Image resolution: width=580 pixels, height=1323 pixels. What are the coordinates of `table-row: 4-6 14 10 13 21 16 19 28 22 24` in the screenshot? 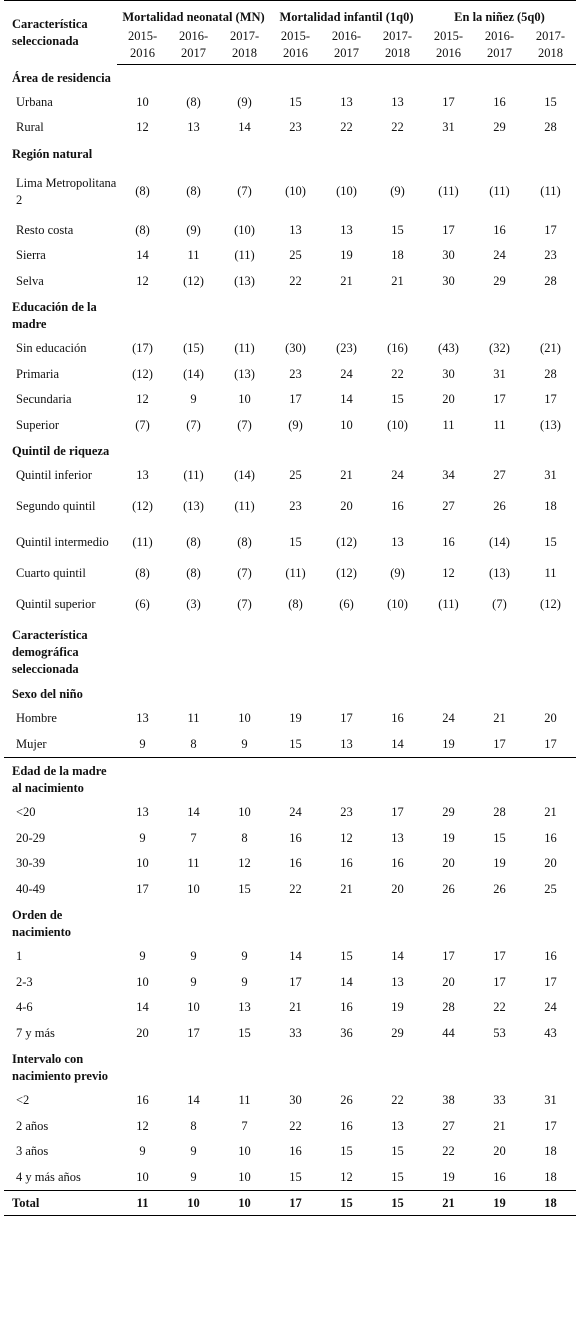 It's located at (290, 1008).